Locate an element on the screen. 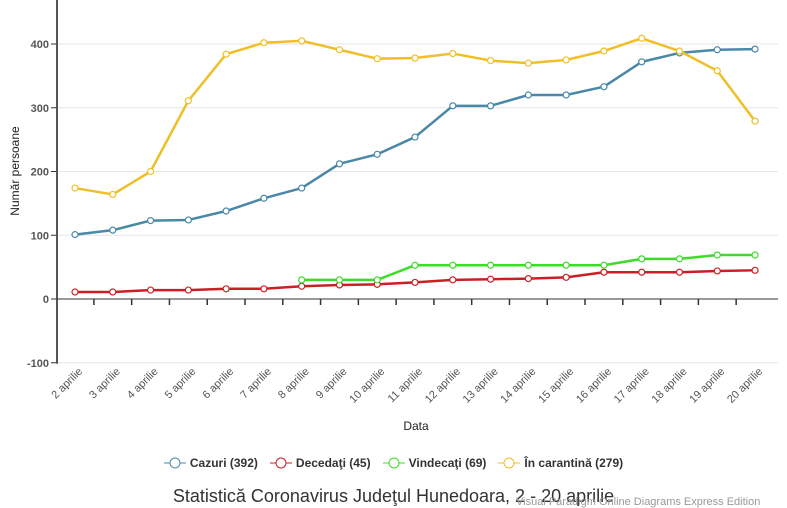 This screenshot has height=508, width=787. x-tick-label: 16 aprilie is located at coordinates (594, 386).